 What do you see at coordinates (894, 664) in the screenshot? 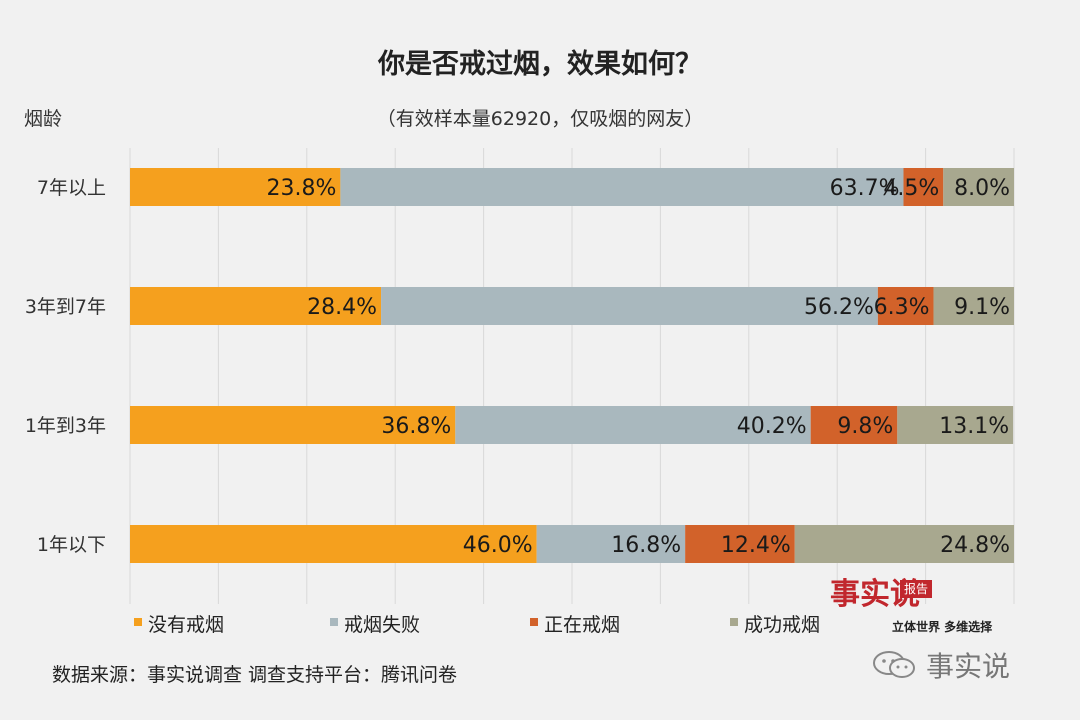
I see `wechat-icon` at bounding box center [894, 664].